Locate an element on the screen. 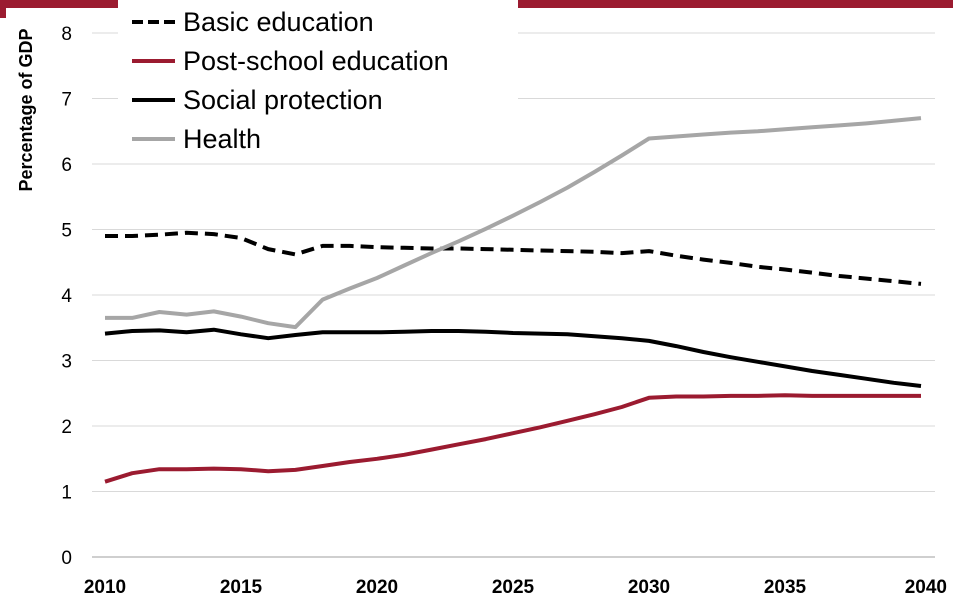 The height and width of the screenshot is (603, 953). top-accent-tab is located at coordinates (3, 13).